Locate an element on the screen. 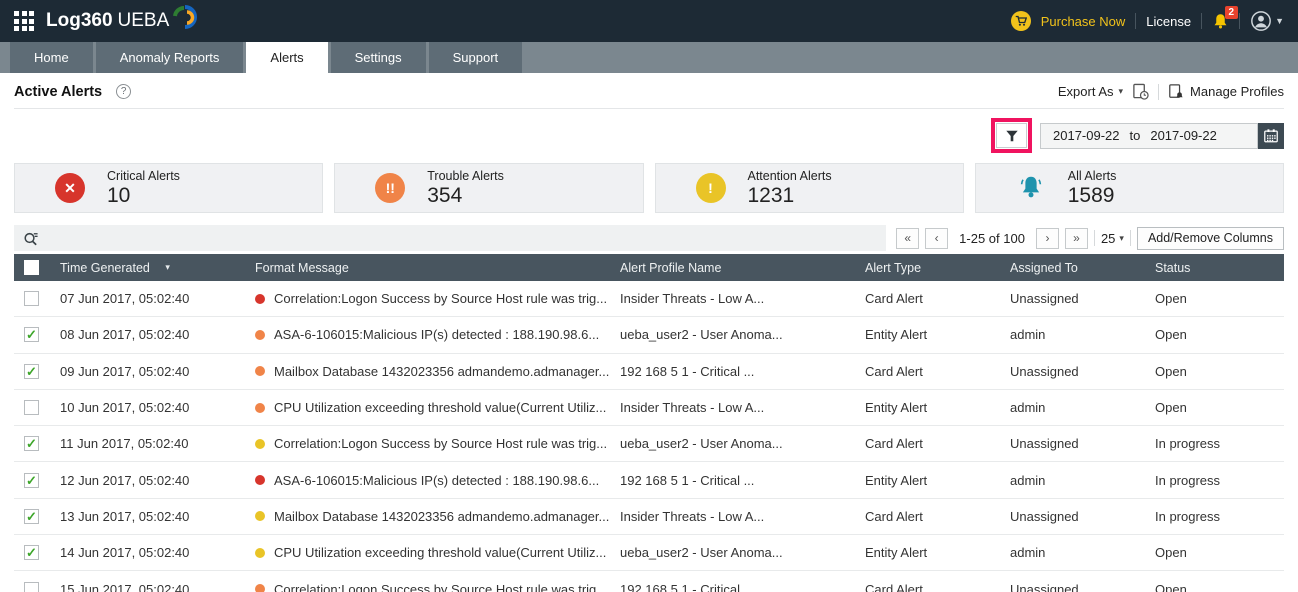 The width and height of the screenshot is (1298, 592). card-value: 1231 is located at coordinates (771, 195).